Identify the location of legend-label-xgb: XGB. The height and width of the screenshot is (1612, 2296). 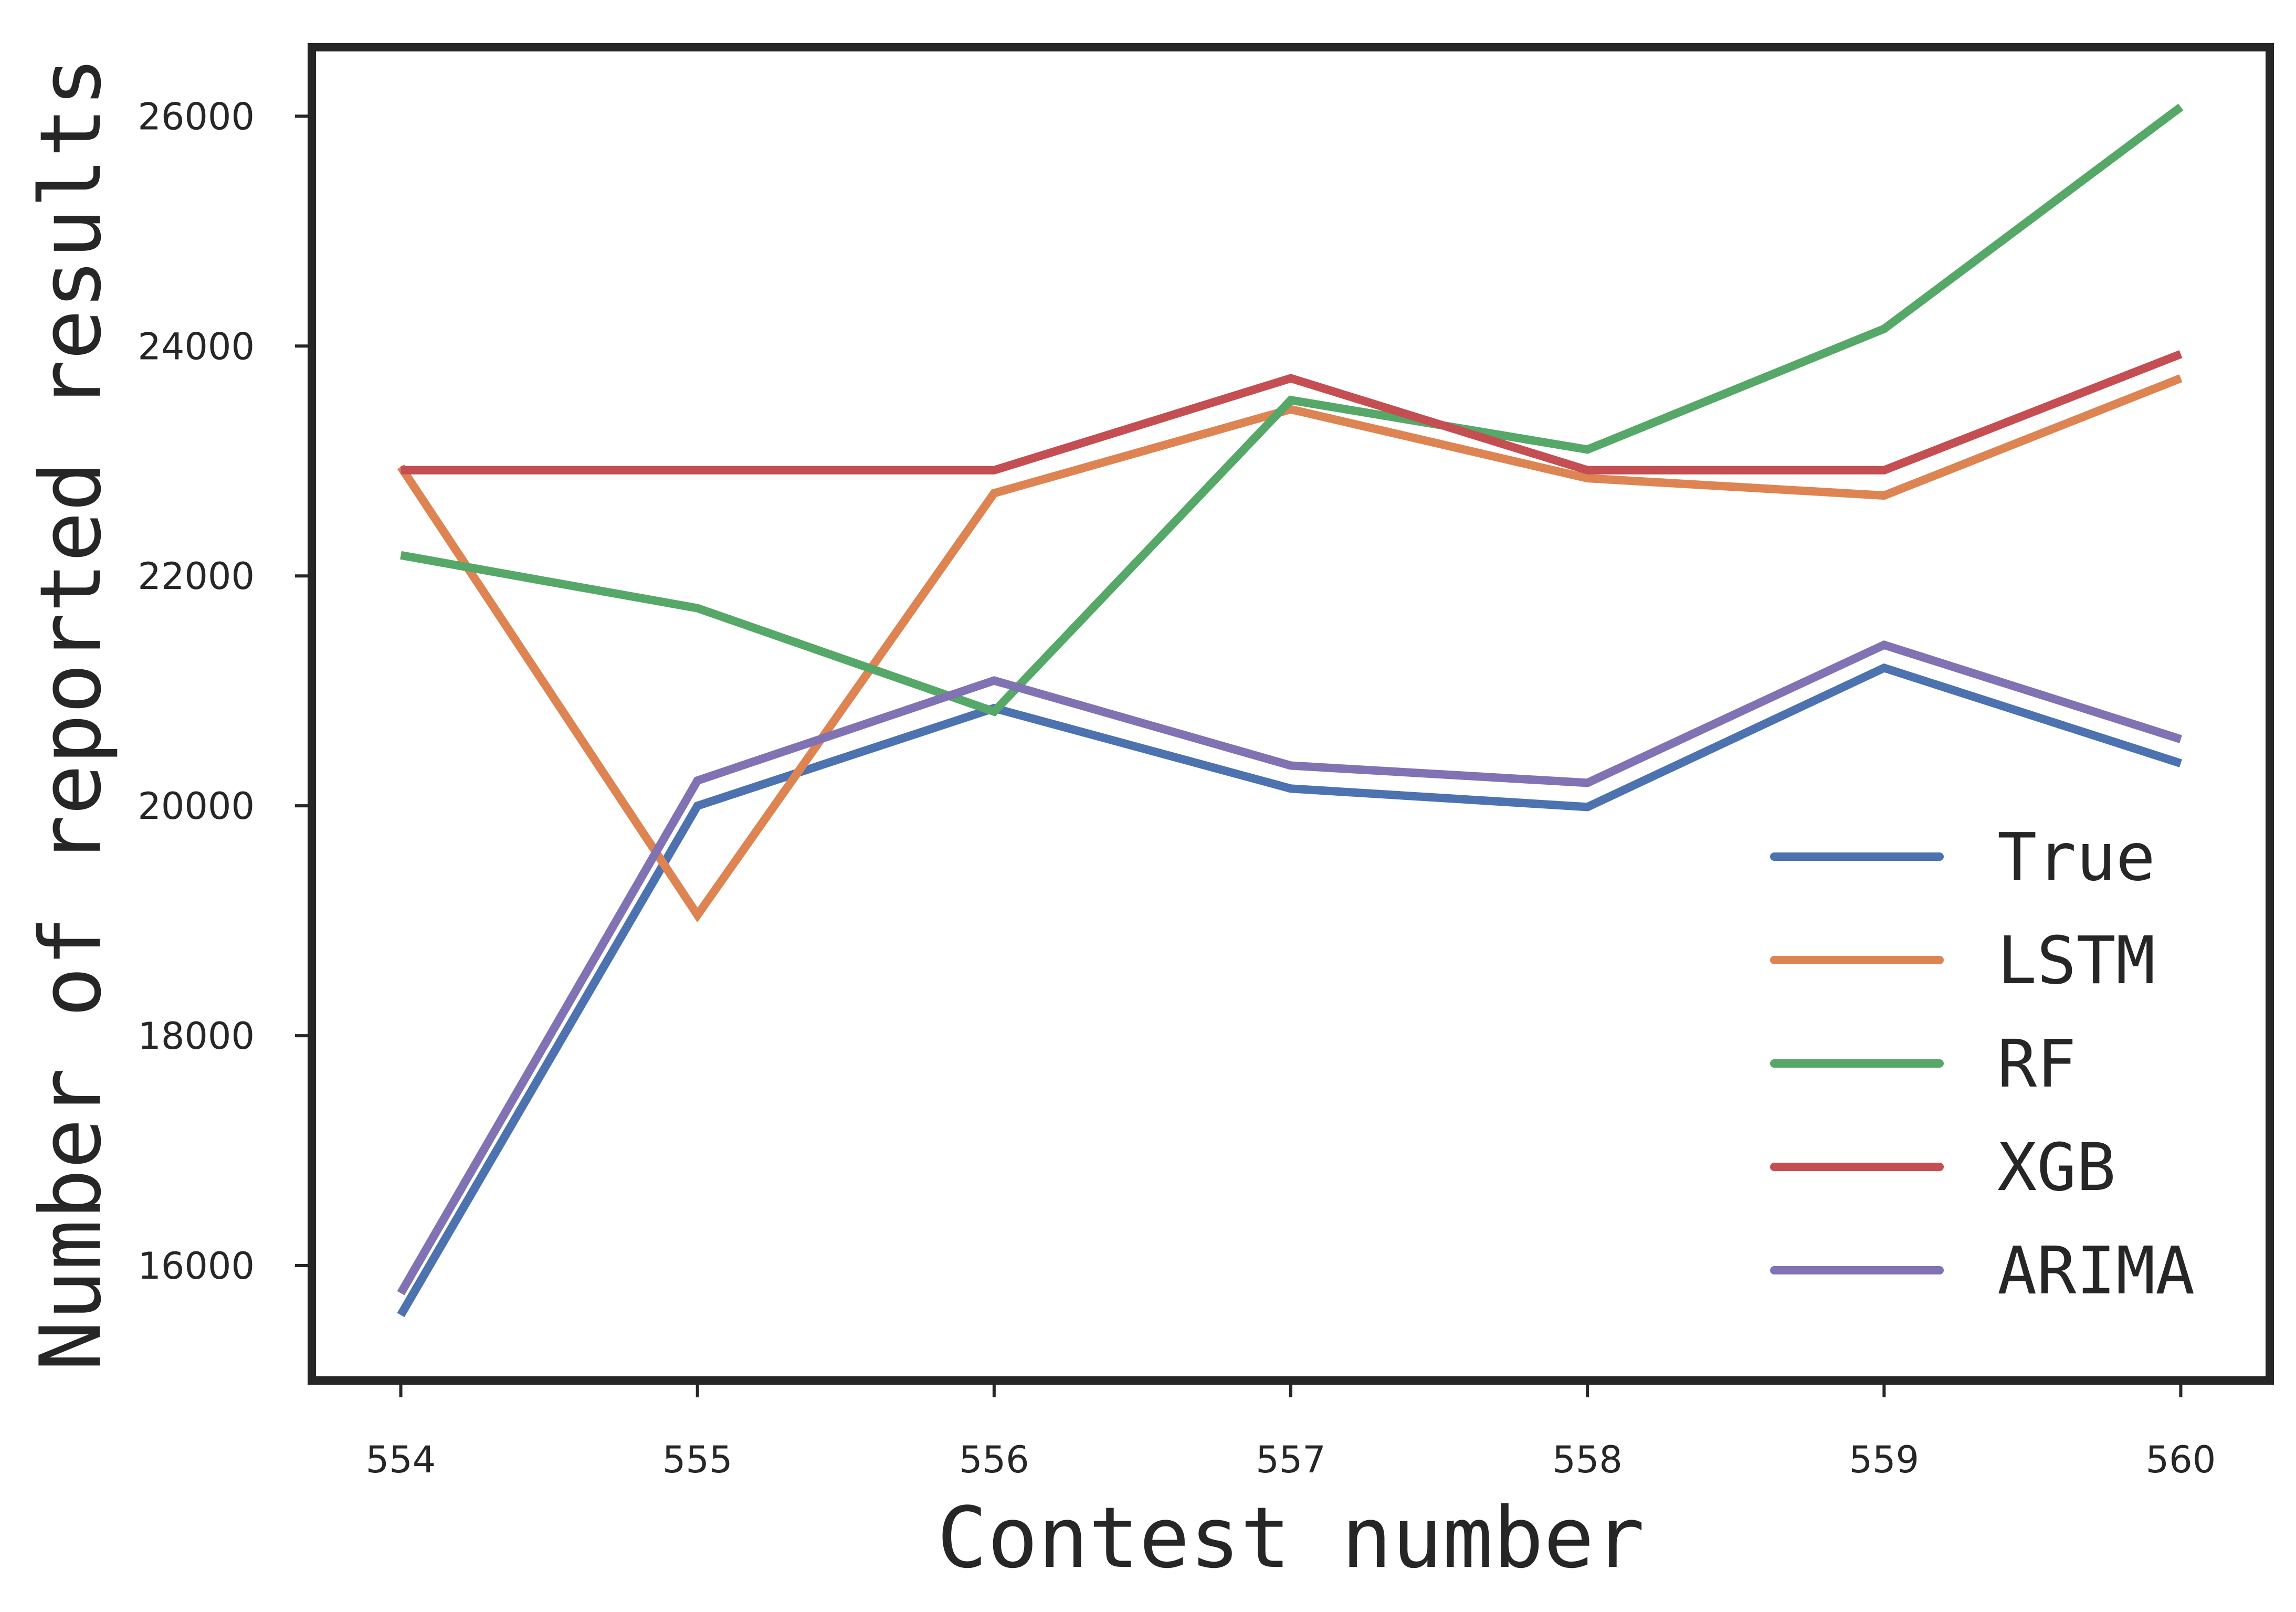
(2056, 1168).